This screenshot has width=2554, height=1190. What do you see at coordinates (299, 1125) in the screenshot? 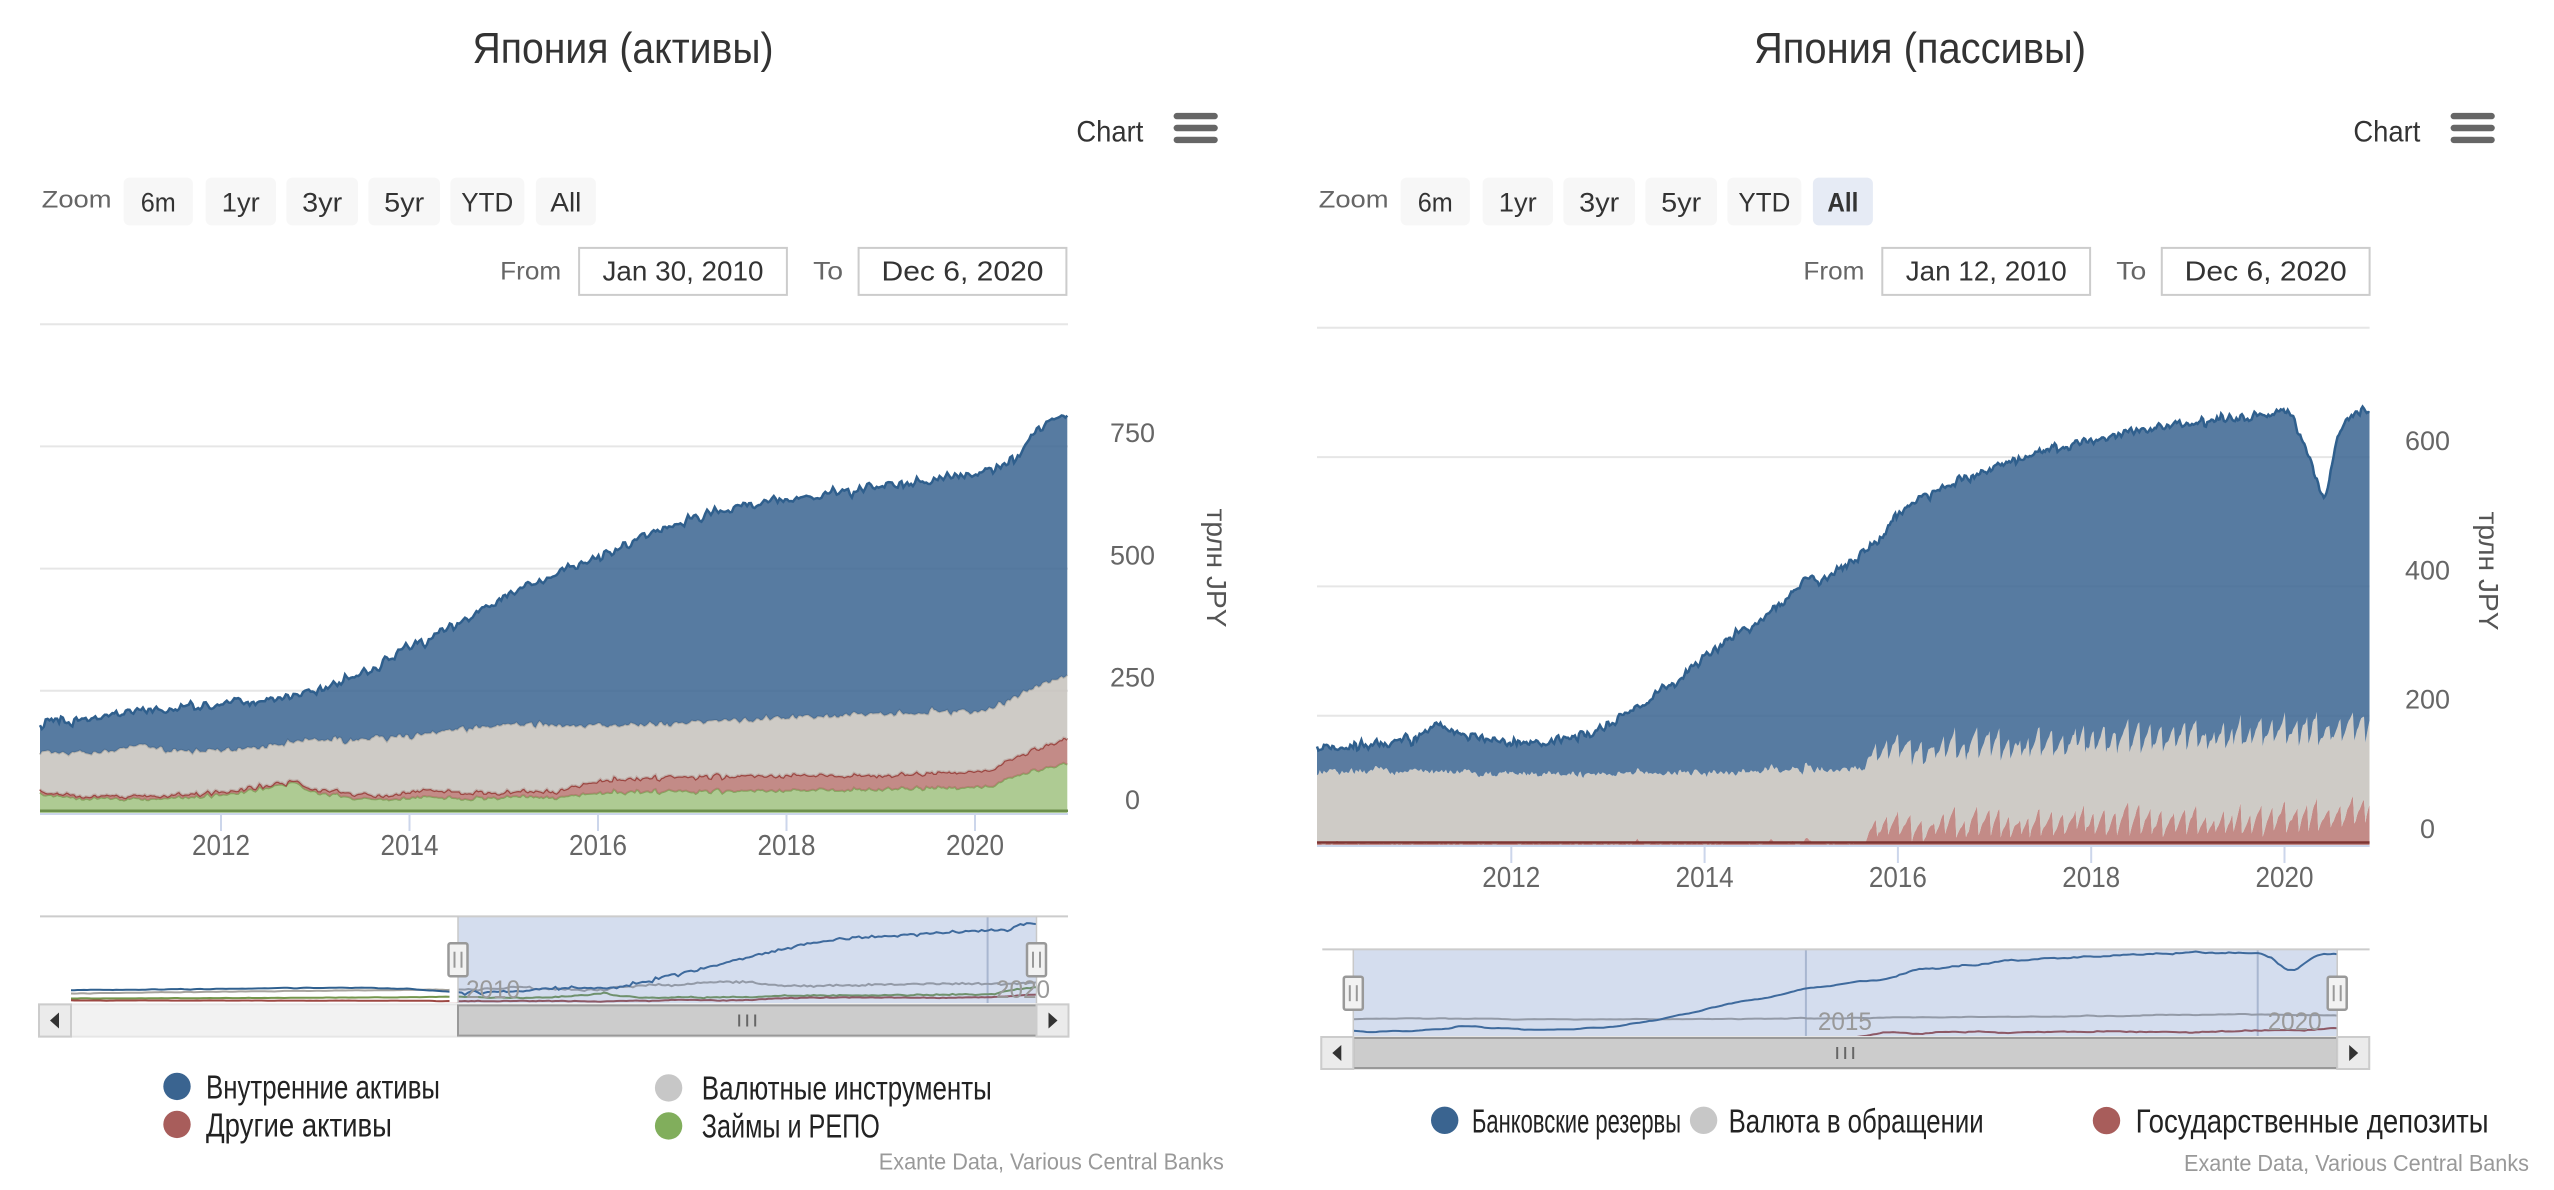
I see `svg-text: Другие активы` at bounding box center [299, 1125].